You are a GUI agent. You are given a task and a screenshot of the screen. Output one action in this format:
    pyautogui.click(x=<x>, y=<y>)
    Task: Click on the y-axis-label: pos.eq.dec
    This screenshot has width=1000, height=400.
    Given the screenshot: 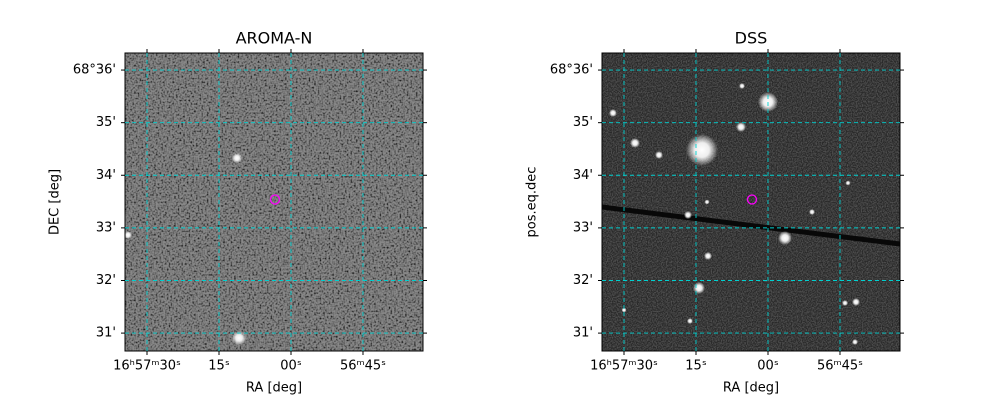 What is the action you would take?
    pyautogui.click(x=532, y=202)
    